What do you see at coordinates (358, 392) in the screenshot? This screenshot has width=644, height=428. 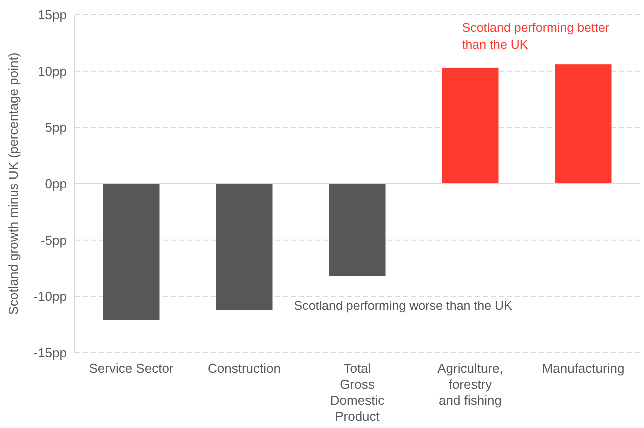 I see `x-tick-label: Total Gross Domestic Product` at bounding box center [358, 392].